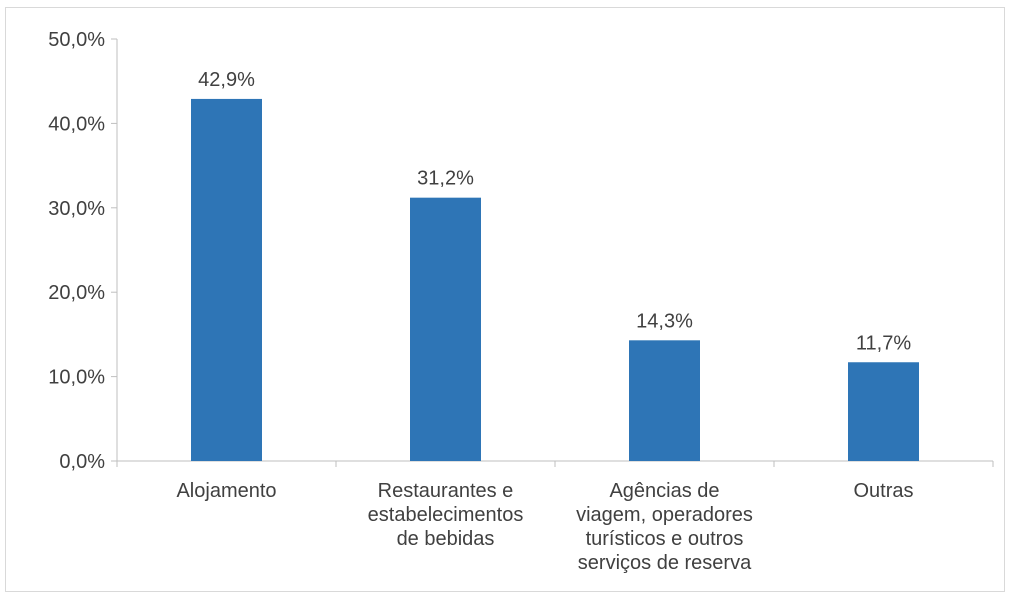 This screenshot has height=596, width=1009. What do you see at coordinates (665, 539) in the screenshot?
I see `category-label: turísticos e outros` at bounding box center [665, 539].